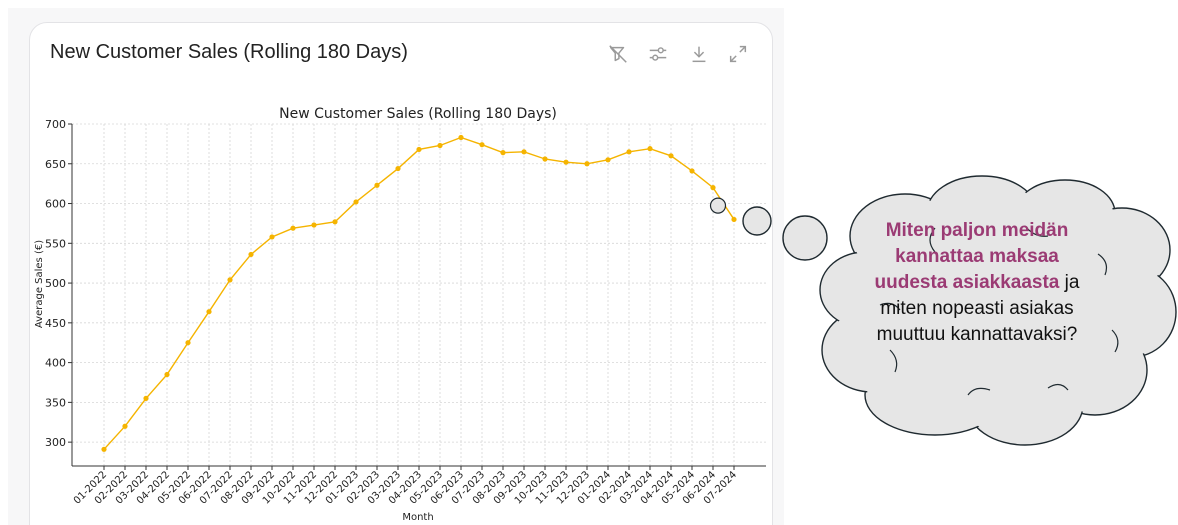  I want to click on y-tick-label: 600, so click(55, 204).